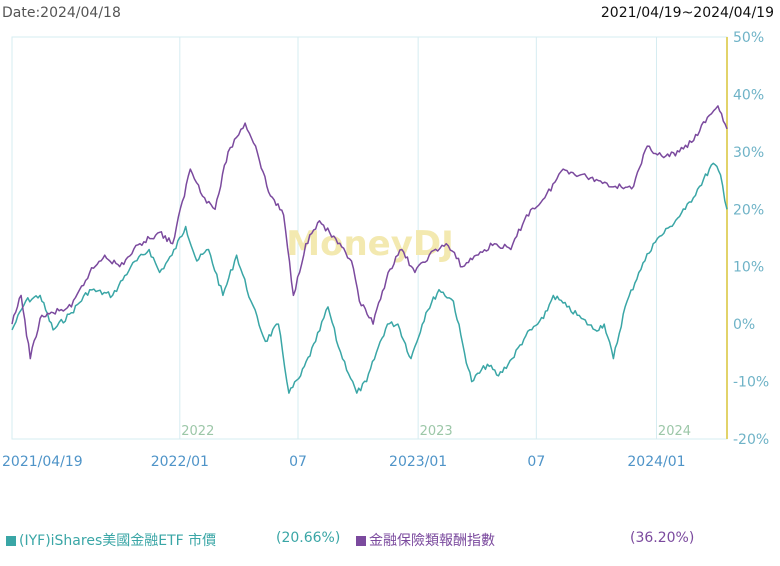 This screenshot has height=566, width=780. What do you see at coordinates (432, 541) in the screenshot?
I see `legend-label-index: 金融保險類報酬指數` at bounding box center [432, 541].